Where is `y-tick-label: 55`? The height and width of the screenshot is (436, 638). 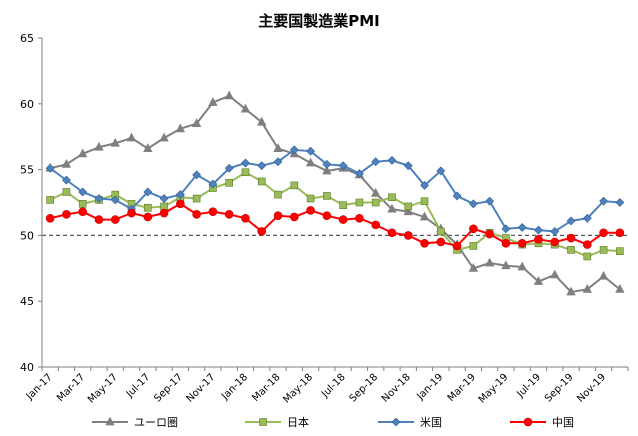 y-tick-label: 55 is located at coordinates (27, 170).